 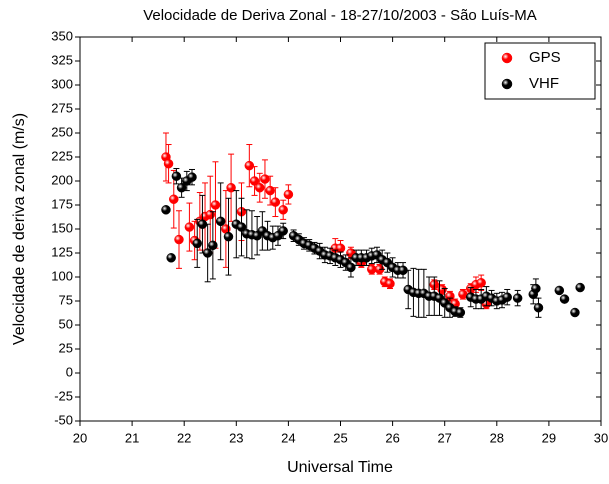 I want to click on y-tick-label: 0, so click(x=69, y=371).